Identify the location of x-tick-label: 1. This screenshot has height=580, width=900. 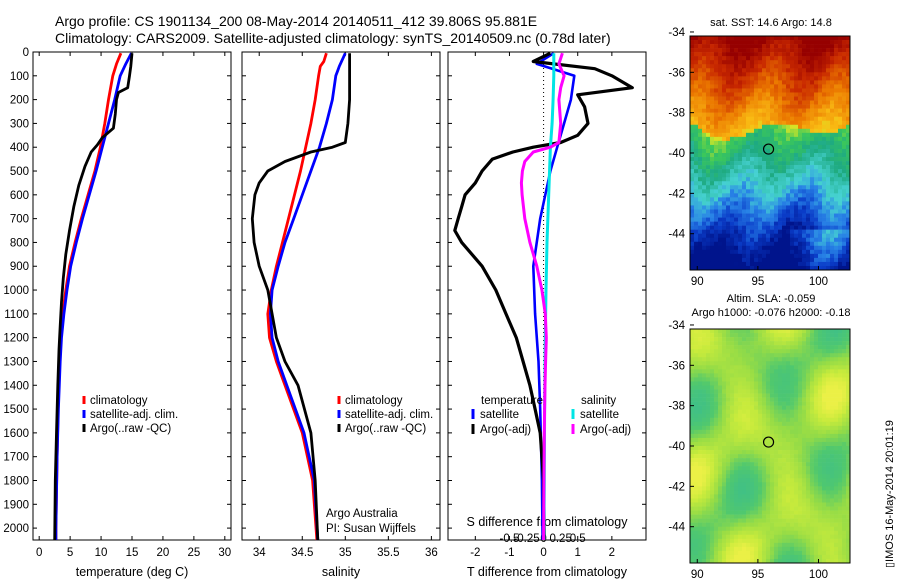
(578, 553).